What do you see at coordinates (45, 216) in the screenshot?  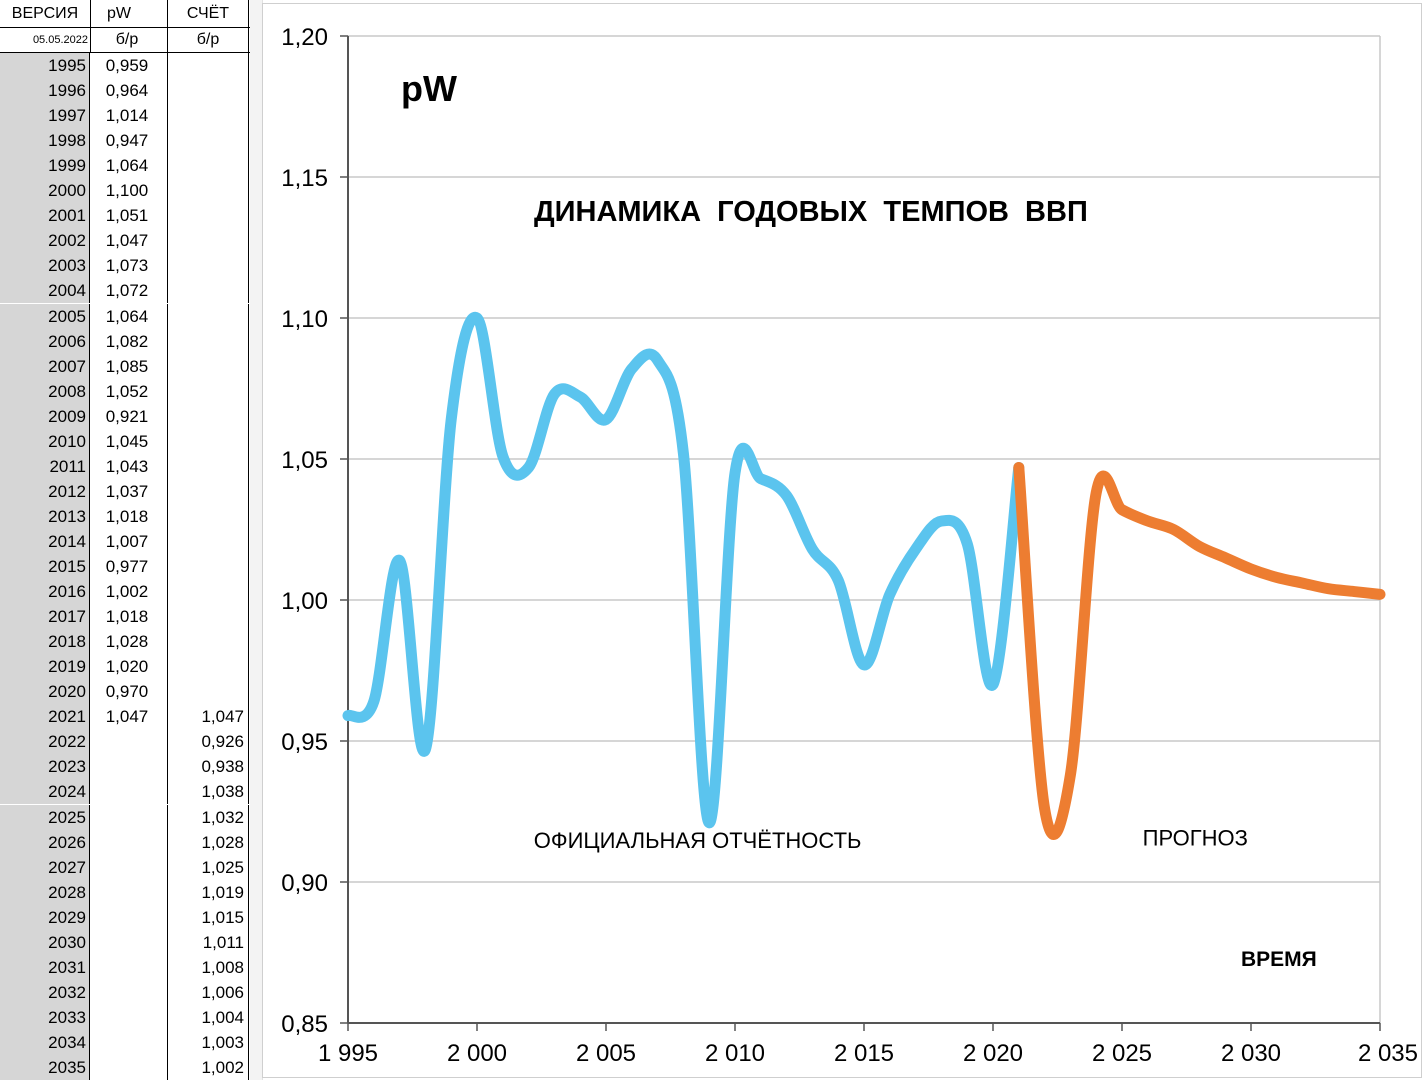 I see `cell-year: 2001` at bounding box center [45, 216].